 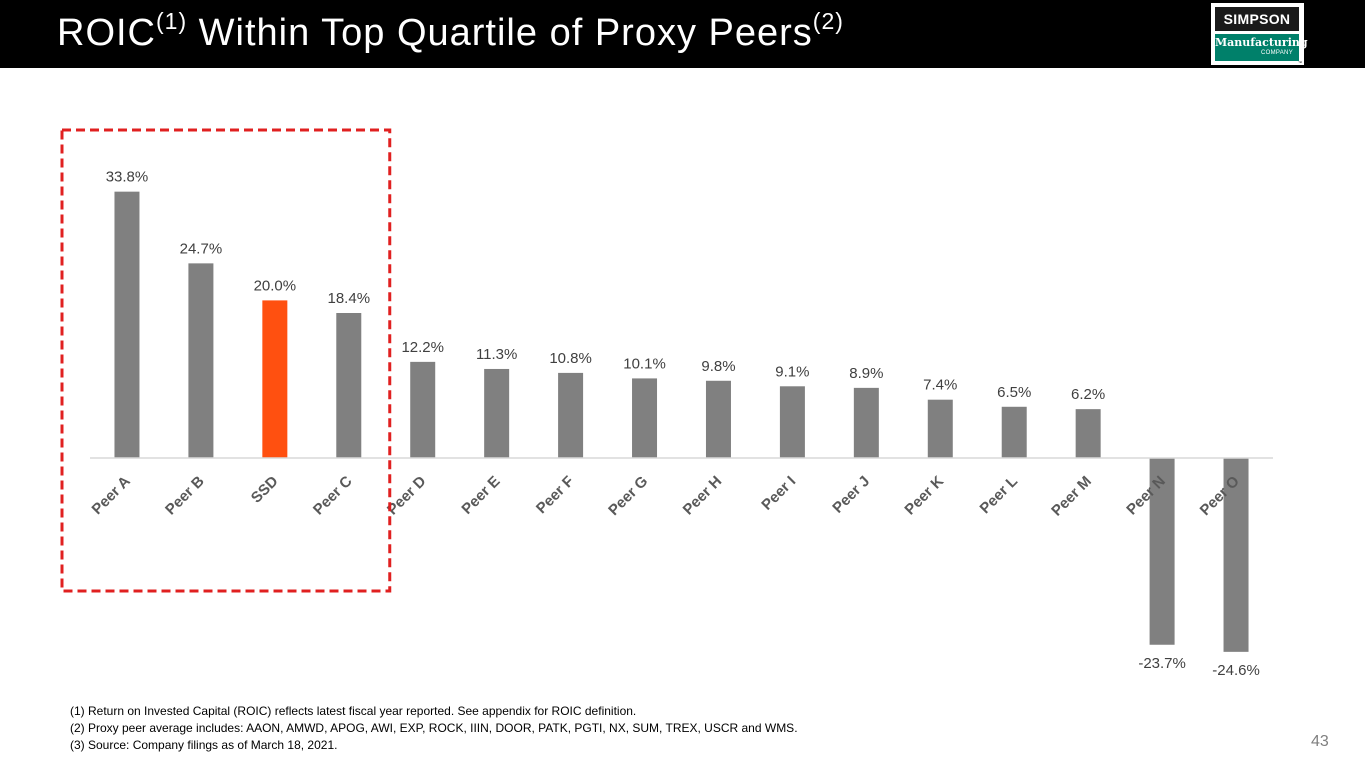 What do you see at coordinates (1236, 670) in the screenshot?
I see `data-label: -24.6%` at bounding box center [1236, 670].